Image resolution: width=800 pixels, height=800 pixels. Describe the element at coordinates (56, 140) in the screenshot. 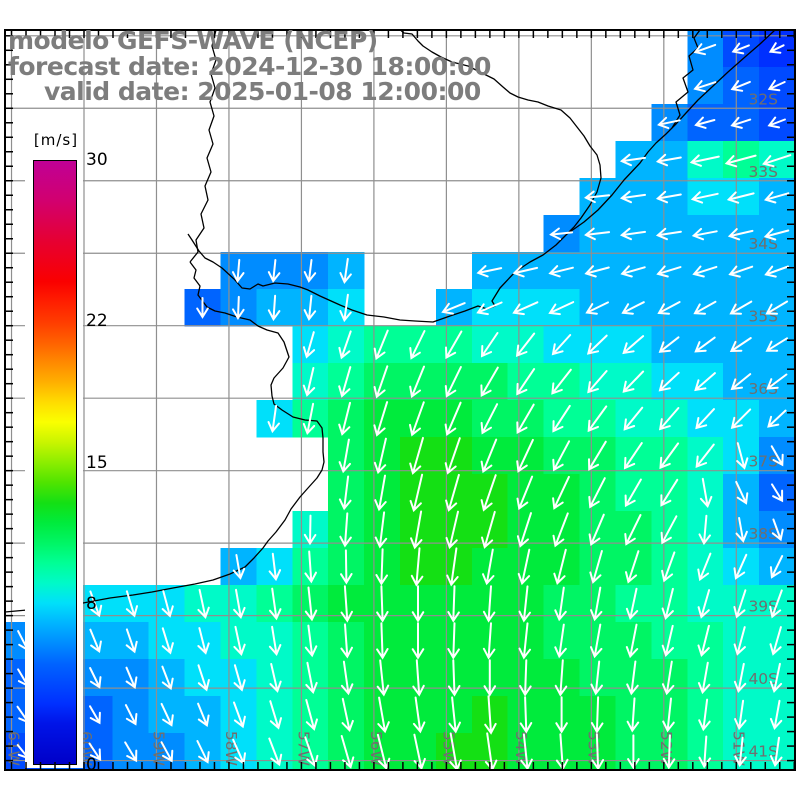

I see `colorbar-unit-label: [m/s]` at that location.